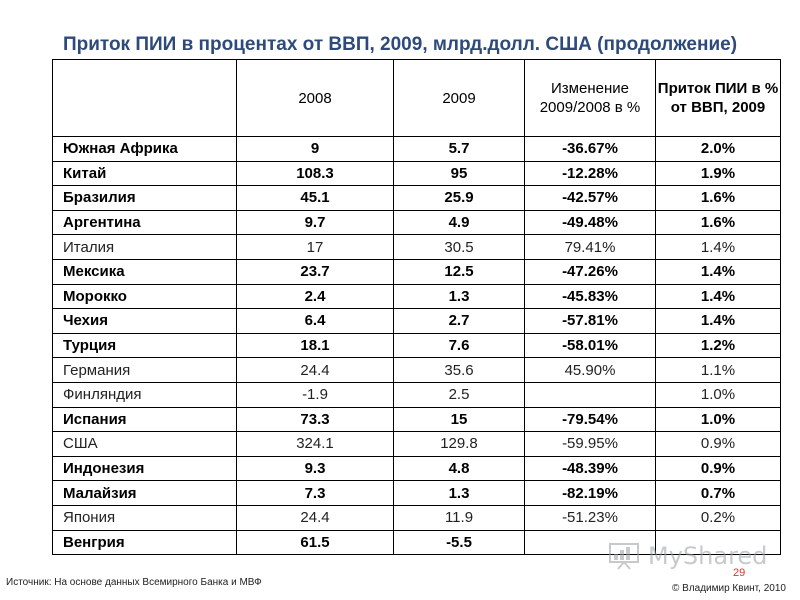 The image size is (800, 600). I want to click on country-cell: Чехия, so click(144, 321).